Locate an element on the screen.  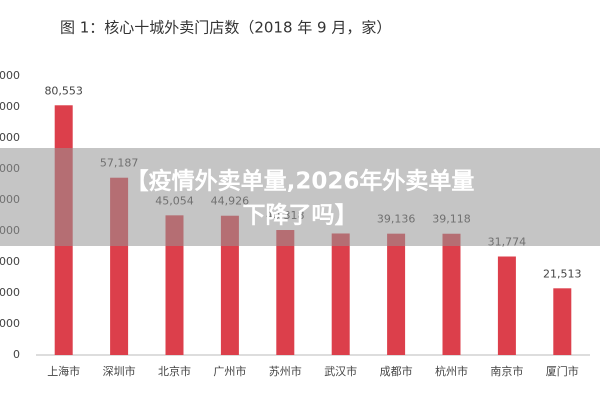
y-tick-label: 20,000 is located at coordinates (10, 292).